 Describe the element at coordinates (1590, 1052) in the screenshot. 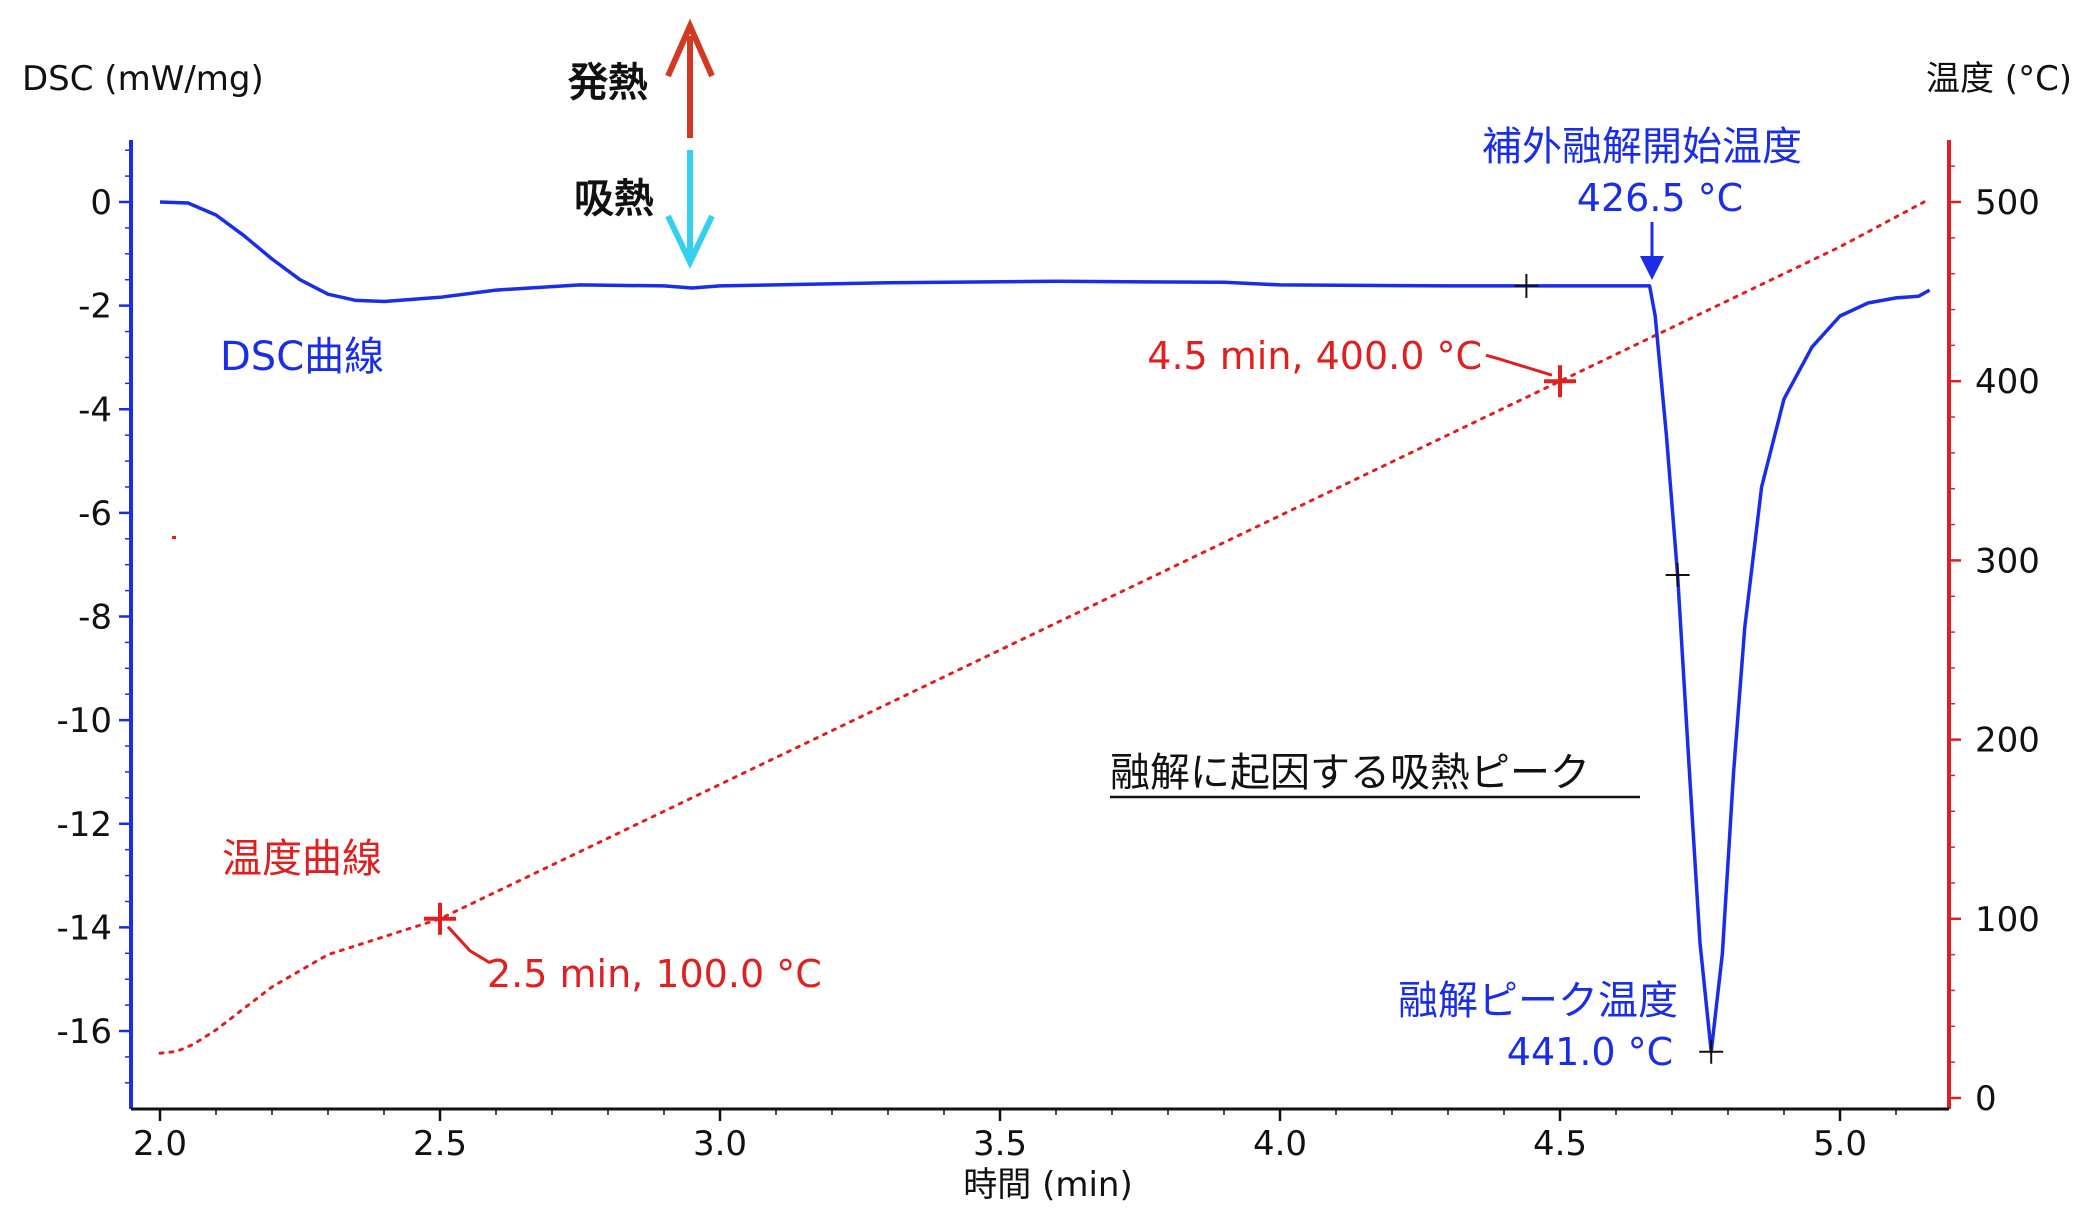

I see `peak-value: 441.0 °C` at that location.